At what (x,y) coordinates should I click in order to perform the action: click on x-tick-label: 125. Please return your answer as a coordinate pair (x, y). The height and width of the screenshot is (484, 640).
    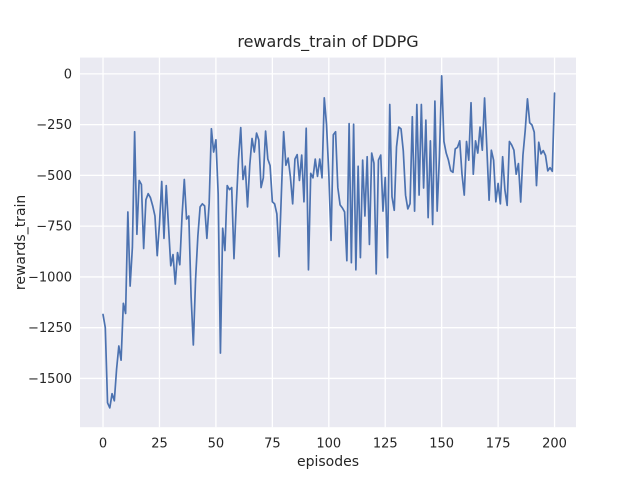
    Looking at the image, I should click on (385, 444).